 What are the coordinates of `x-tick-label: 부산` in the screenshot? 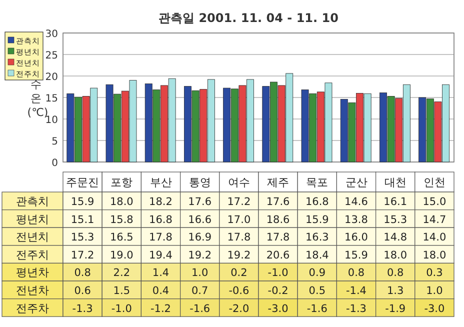 It's located at (161, 182).